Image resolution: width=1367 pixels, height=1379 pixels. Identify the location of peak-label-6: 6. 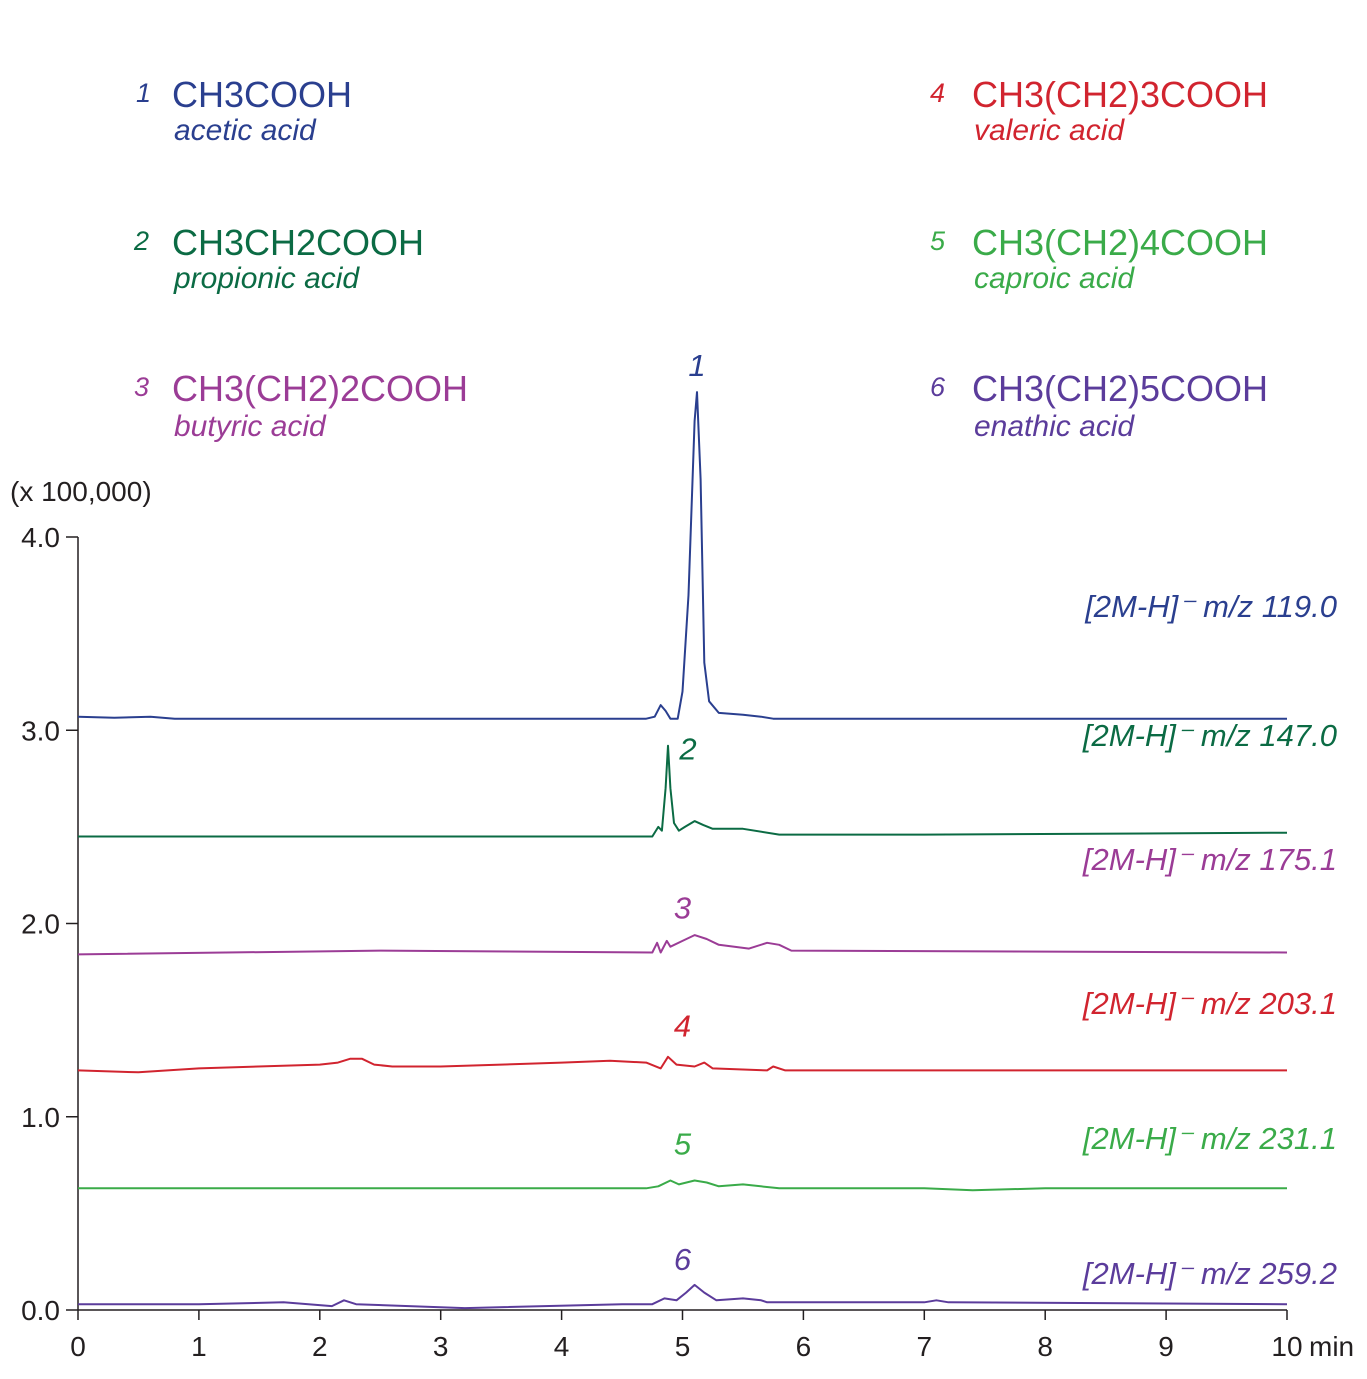
(683, 1259).